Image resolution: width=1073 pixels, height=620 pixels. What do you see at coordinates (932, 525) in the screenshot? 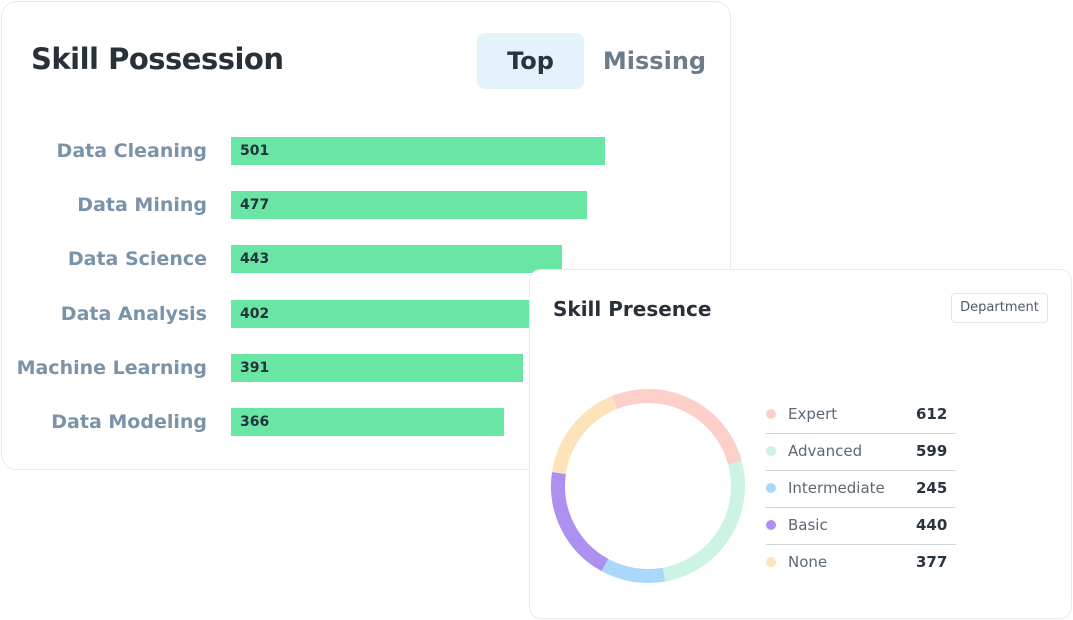
I see `legend-value: 440` at bounding box center [932, 525].